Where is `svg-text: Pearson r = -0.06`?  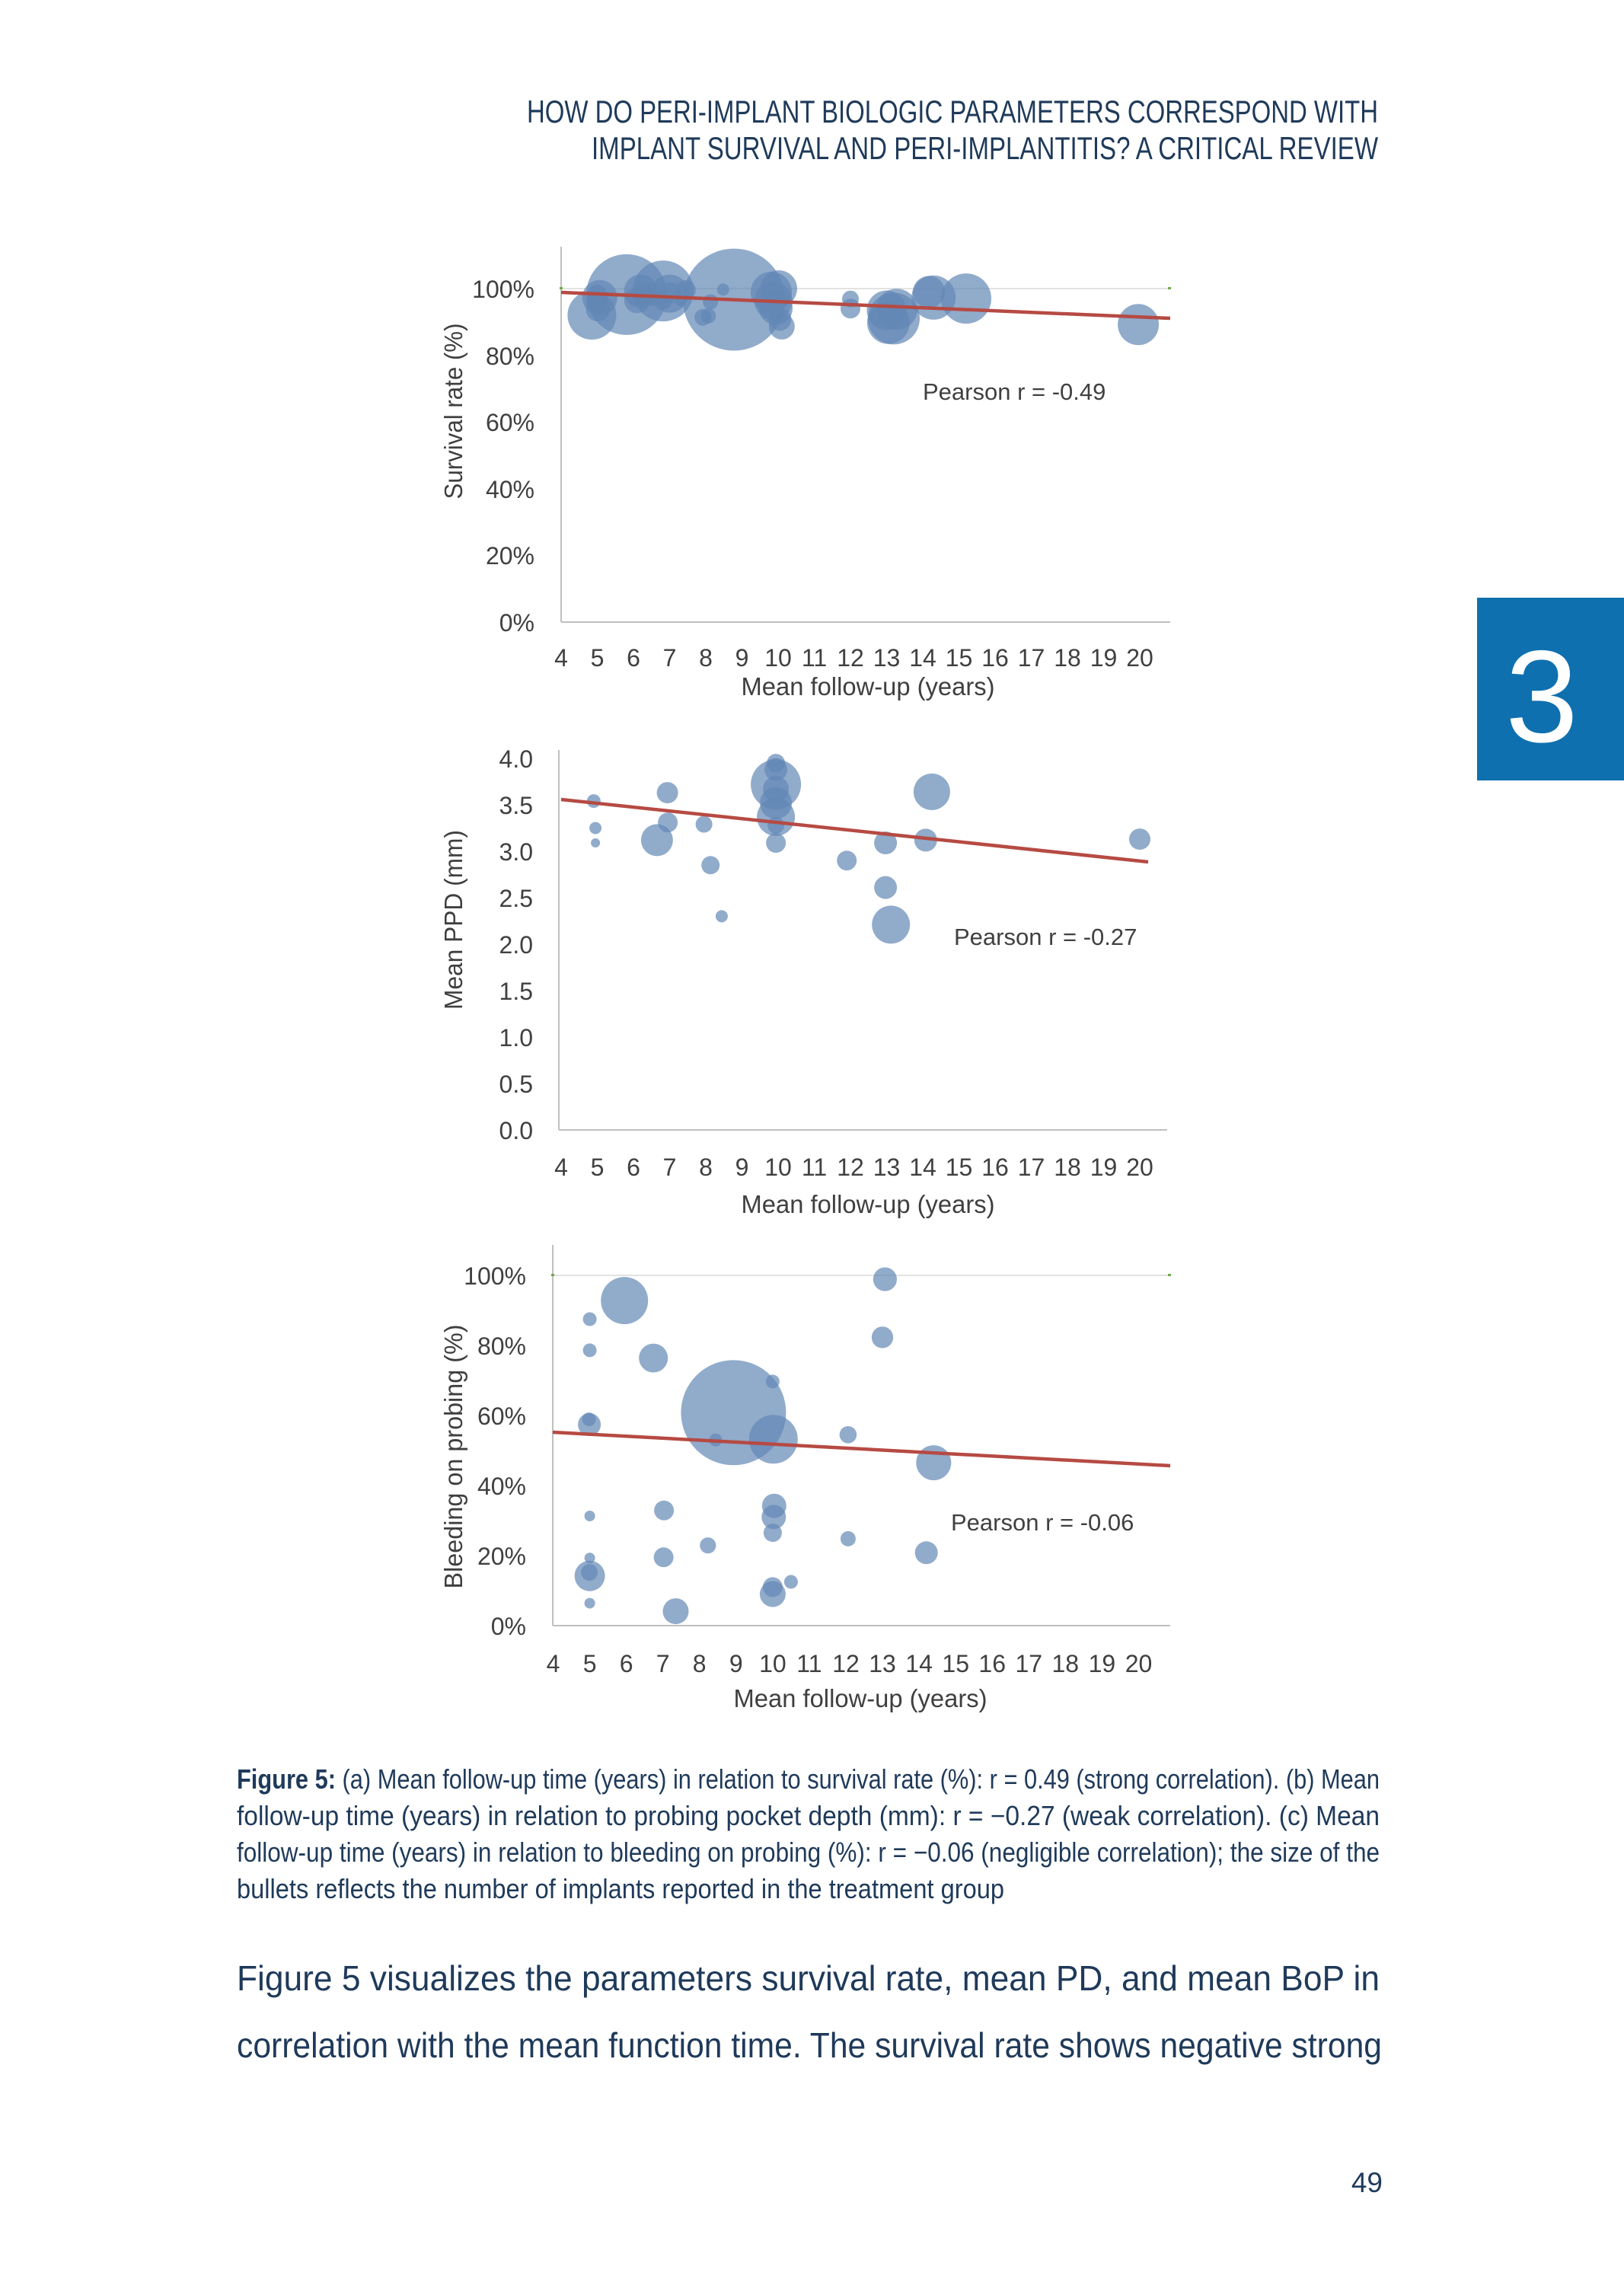 svg-text: Pearson r = -0.06 is located at coordinates (1042, 1522).